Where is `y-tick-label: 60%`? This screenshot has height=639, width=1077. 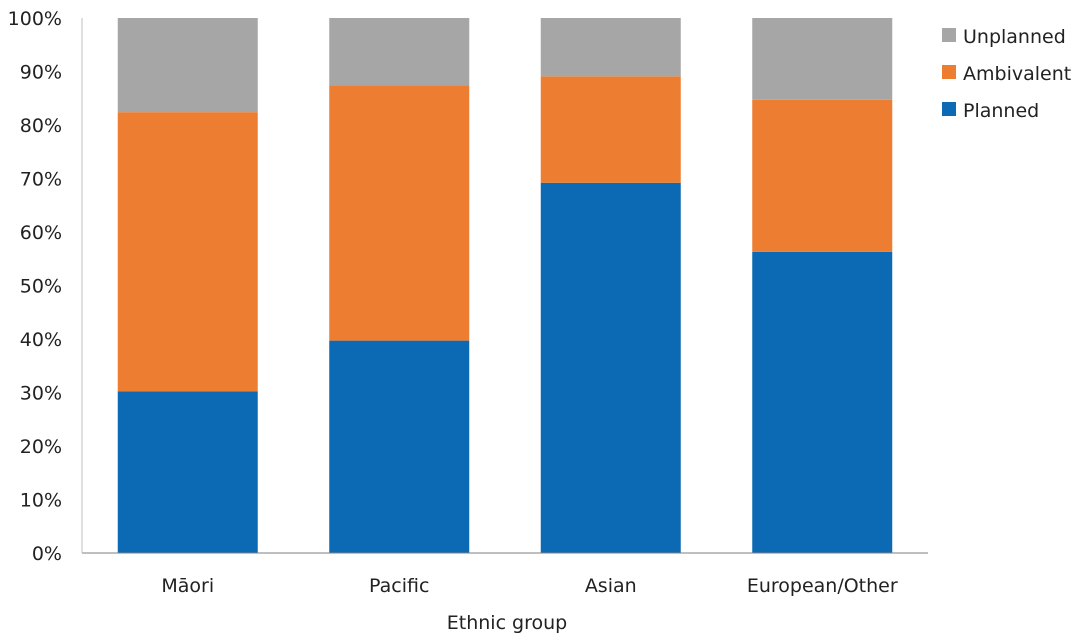
y-tick-label: 60% is located at coordinates (41, 233).